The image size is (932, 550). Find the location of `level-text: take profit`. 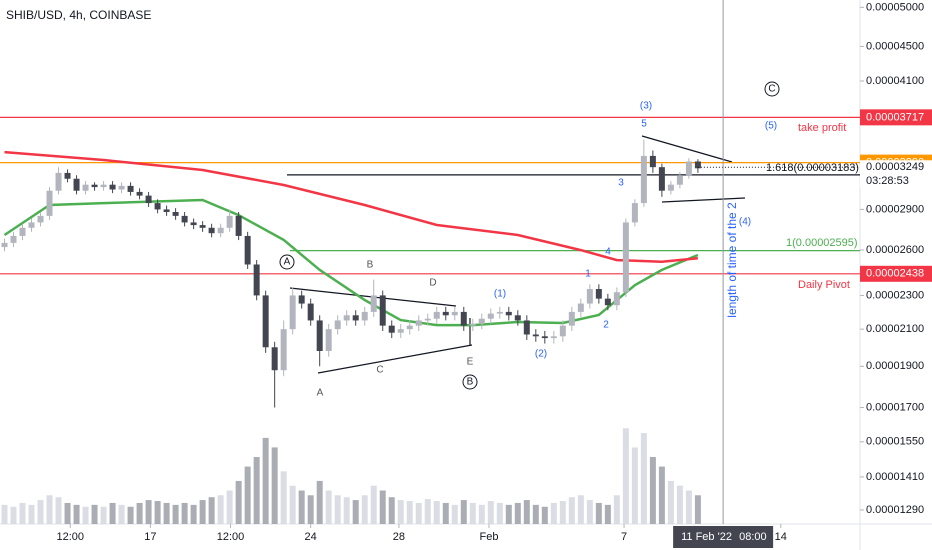

level-text: take profit is located at coordinates (822, 128).